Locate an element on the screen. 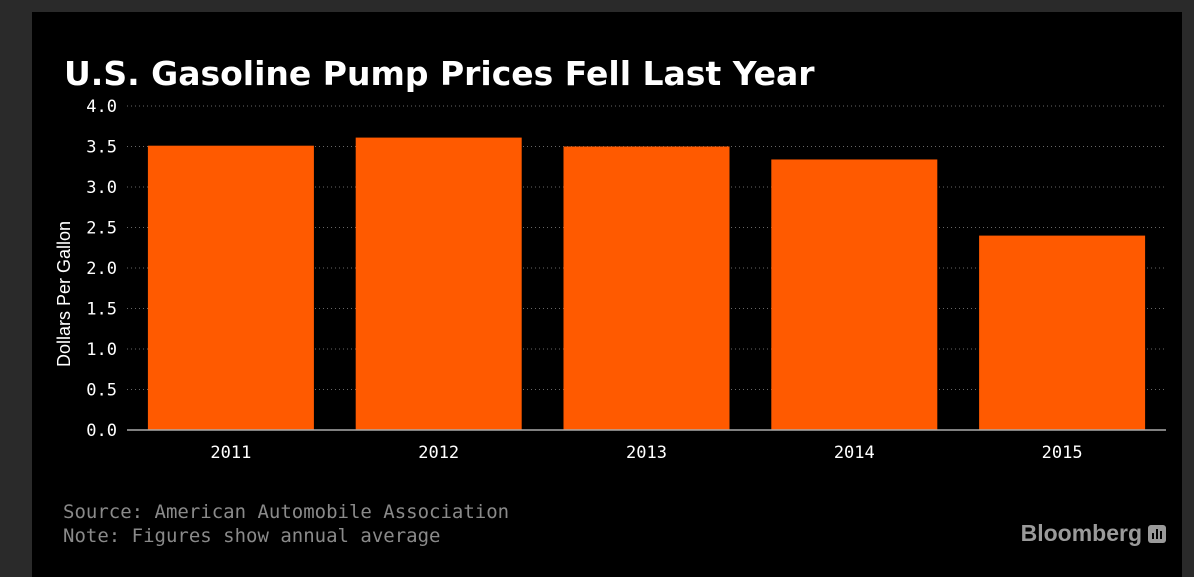  x-tick-label: 2013 is located at coordinates (646, 453).